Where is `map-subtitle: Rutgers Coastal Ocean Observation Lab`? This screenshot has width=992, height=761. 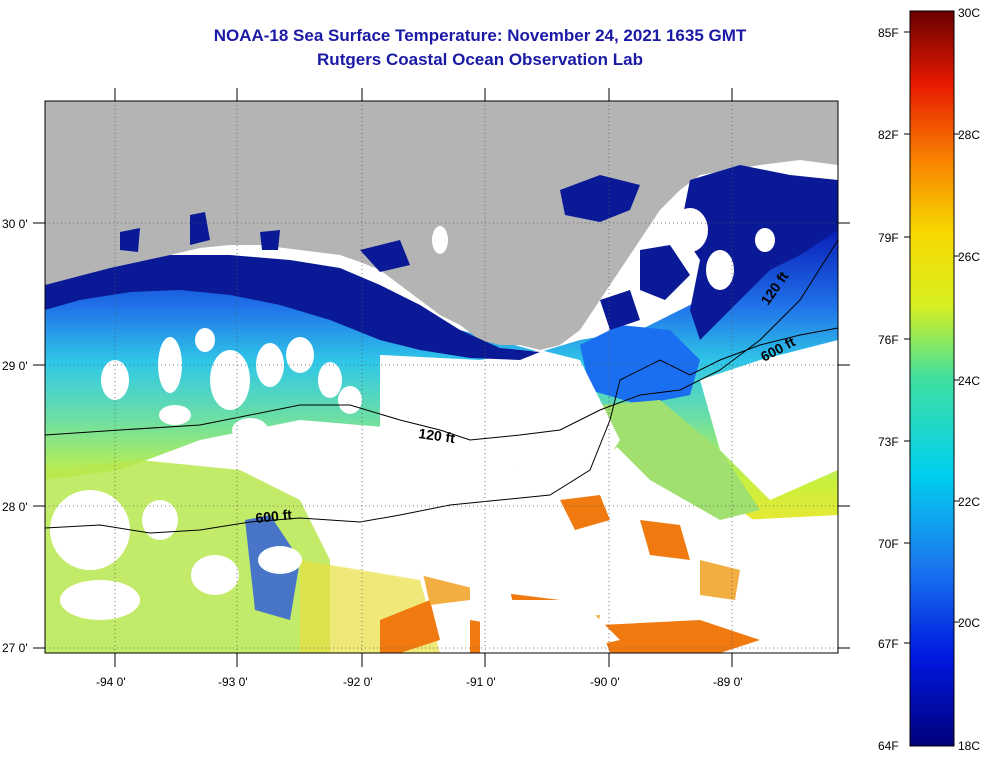
map-subtitle: Rutgers Coastal Ocean Observation Lab is located at coordinates (480, 59).